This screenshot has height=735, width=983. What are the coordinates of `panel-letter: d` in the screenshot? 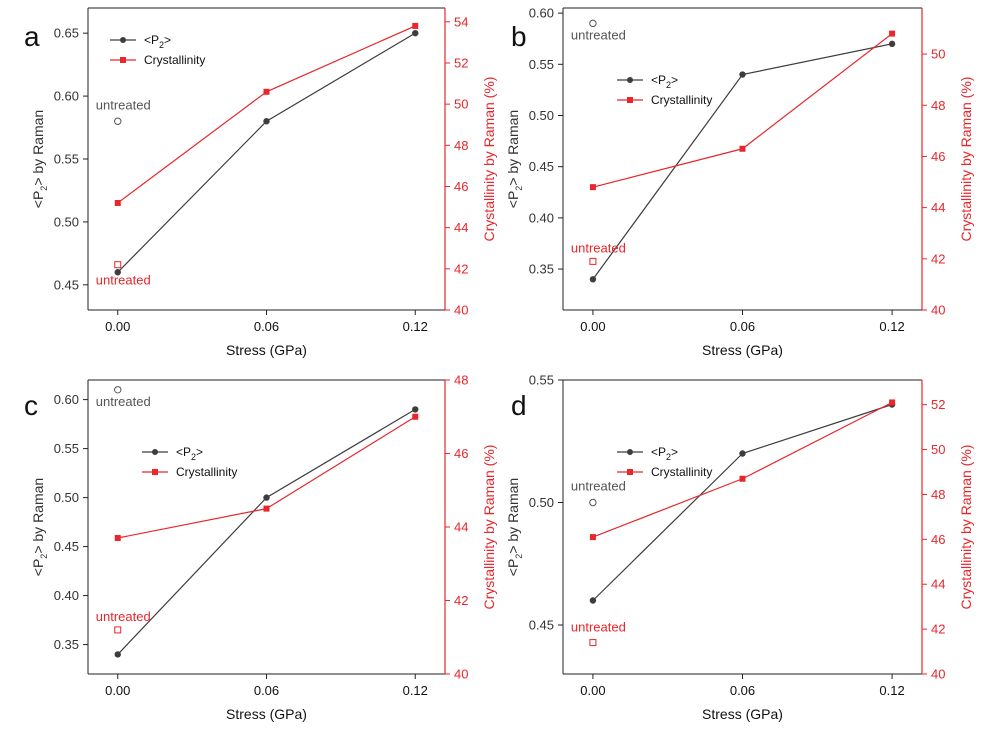 It's located at (519, 405).